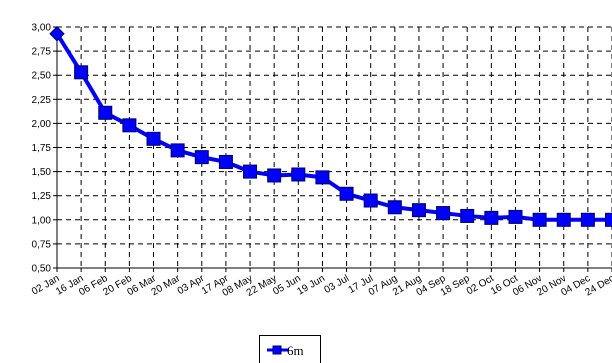 This screenshot has height=363, width=612. What do you see at coordinates (42, 196) in the screenshot?
I see `y-tick-label: 1,25` at bounding box center [42, 196].